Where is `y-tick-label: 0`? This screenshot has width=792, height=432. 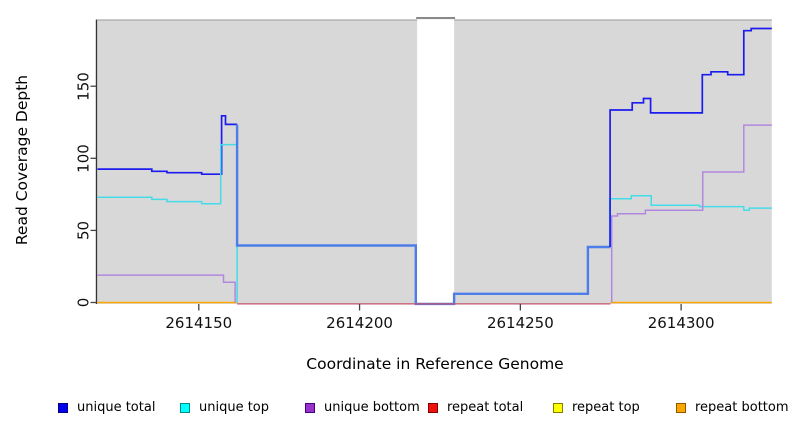
y-tick-label: 0 is located at coordinates (83, 302).